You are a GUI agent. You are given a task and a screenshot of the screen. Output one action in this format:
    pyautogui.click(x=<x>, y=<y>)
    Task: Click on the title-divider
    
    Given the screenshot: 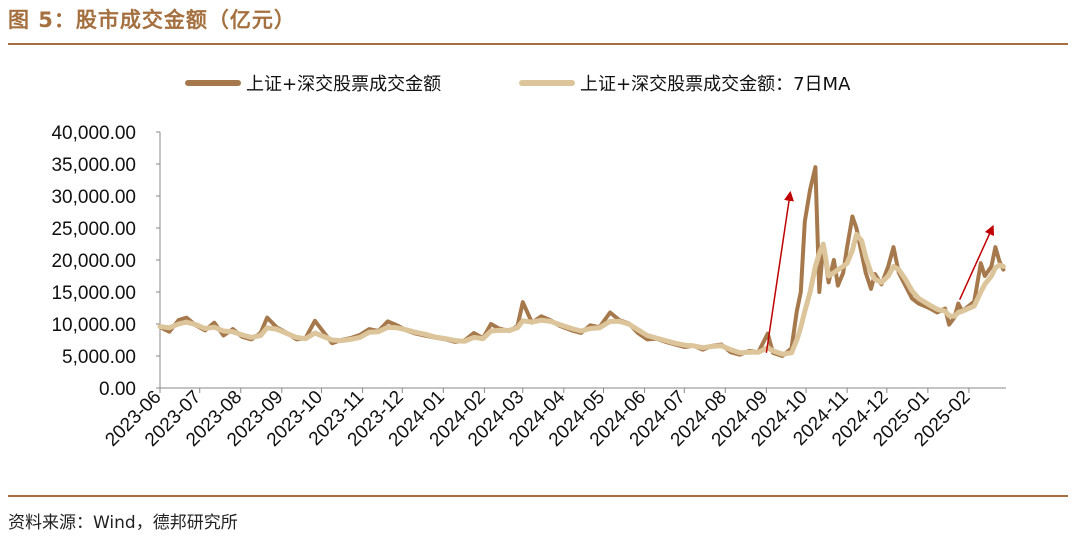 What is the action you would take?
    pyautogui.click(x=538, y=44)
    